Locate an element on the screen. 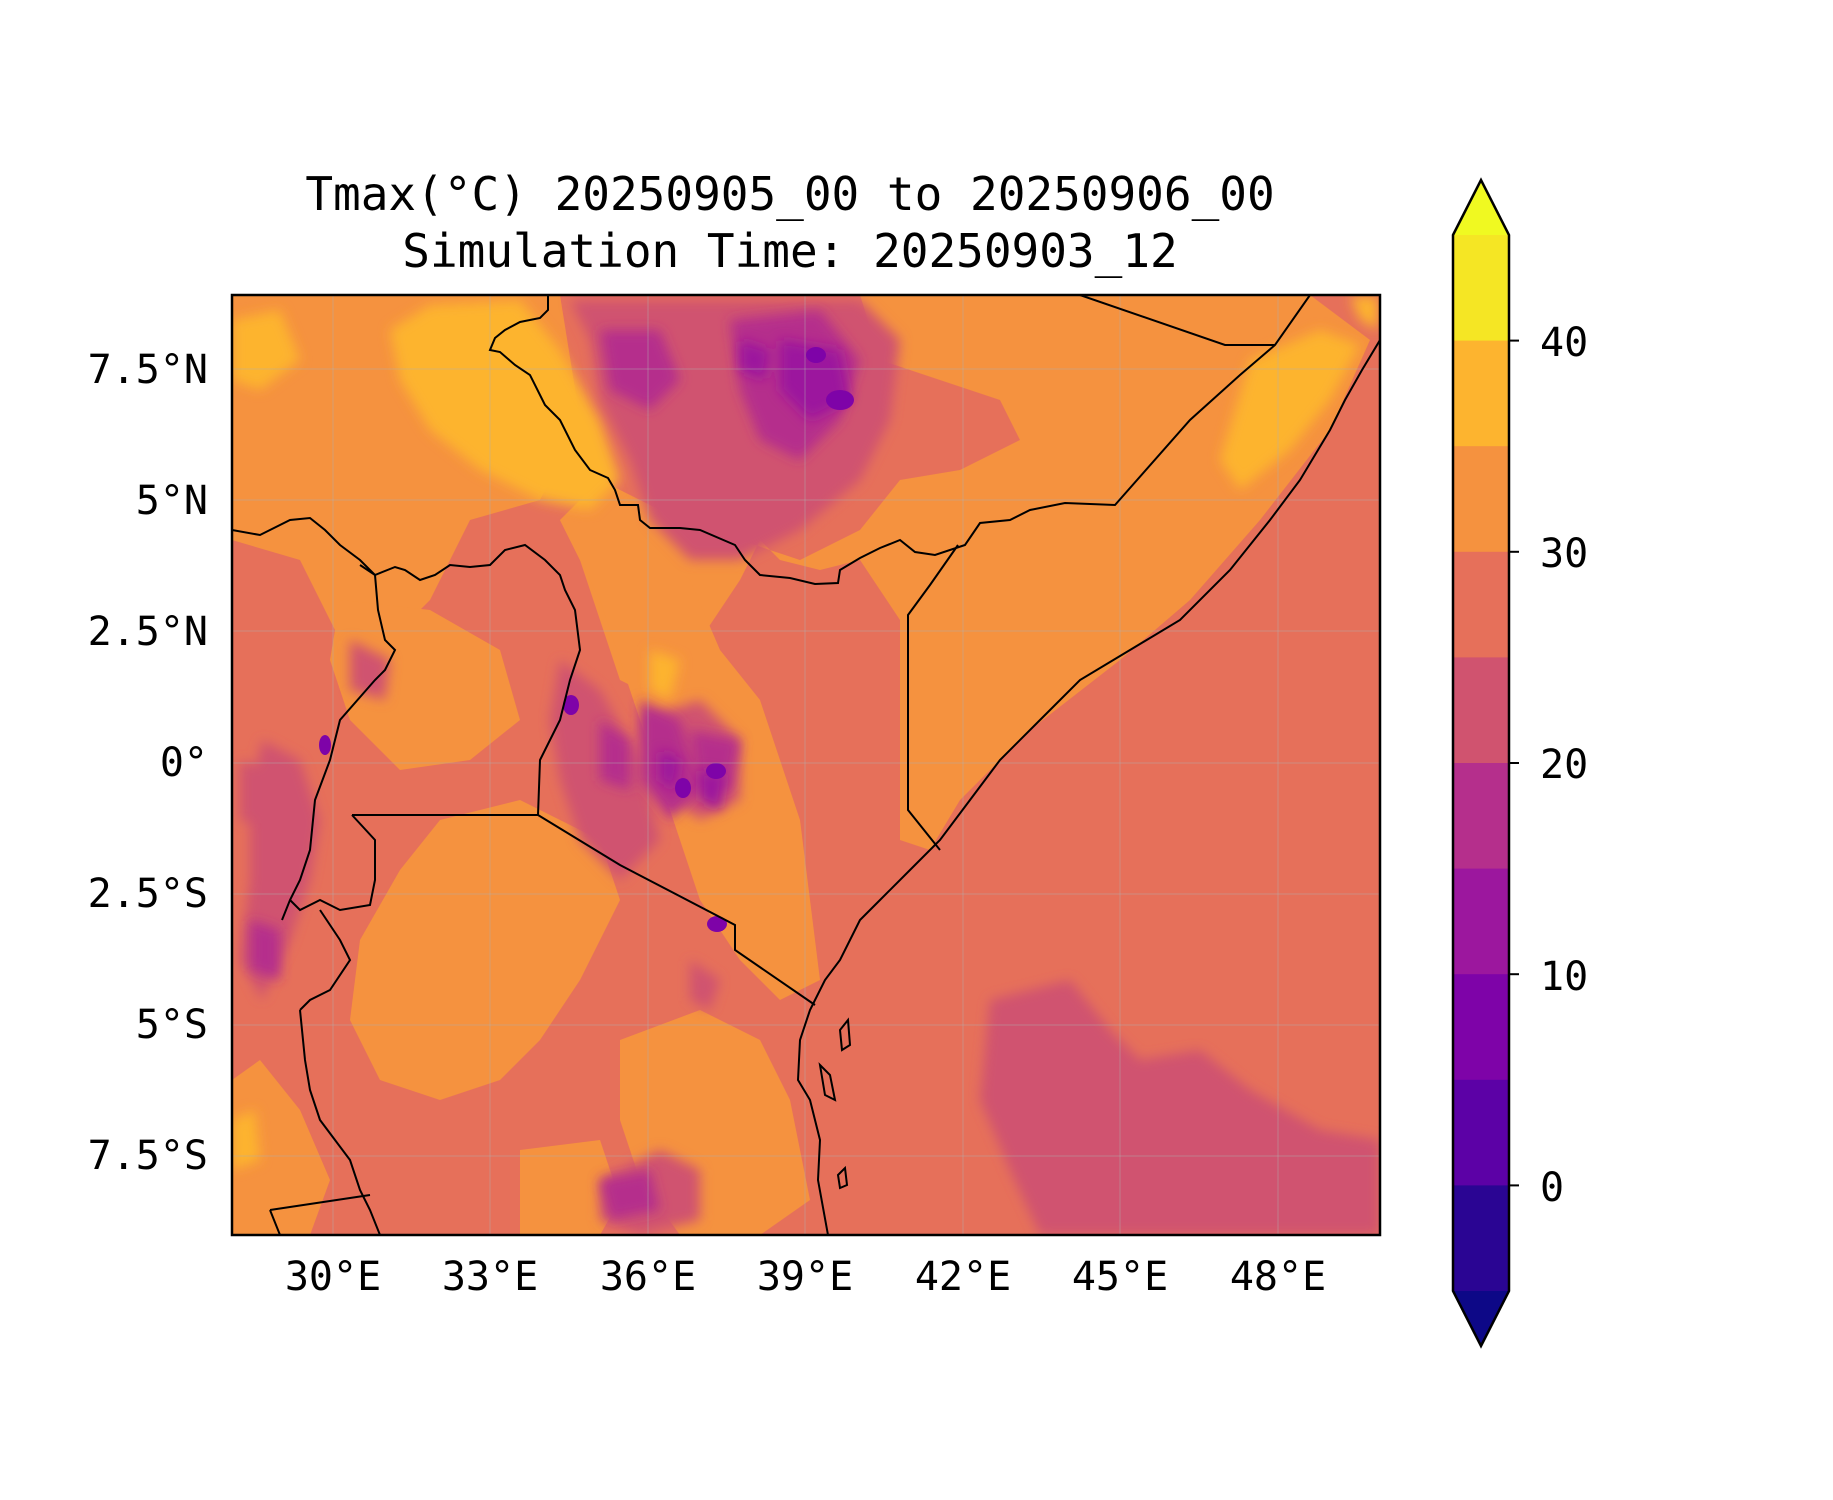 This screenshot has width=1833, height=1500. colorbar-tick-labels: 40 30 20 10 0 is located at coordinates (1564, 765).